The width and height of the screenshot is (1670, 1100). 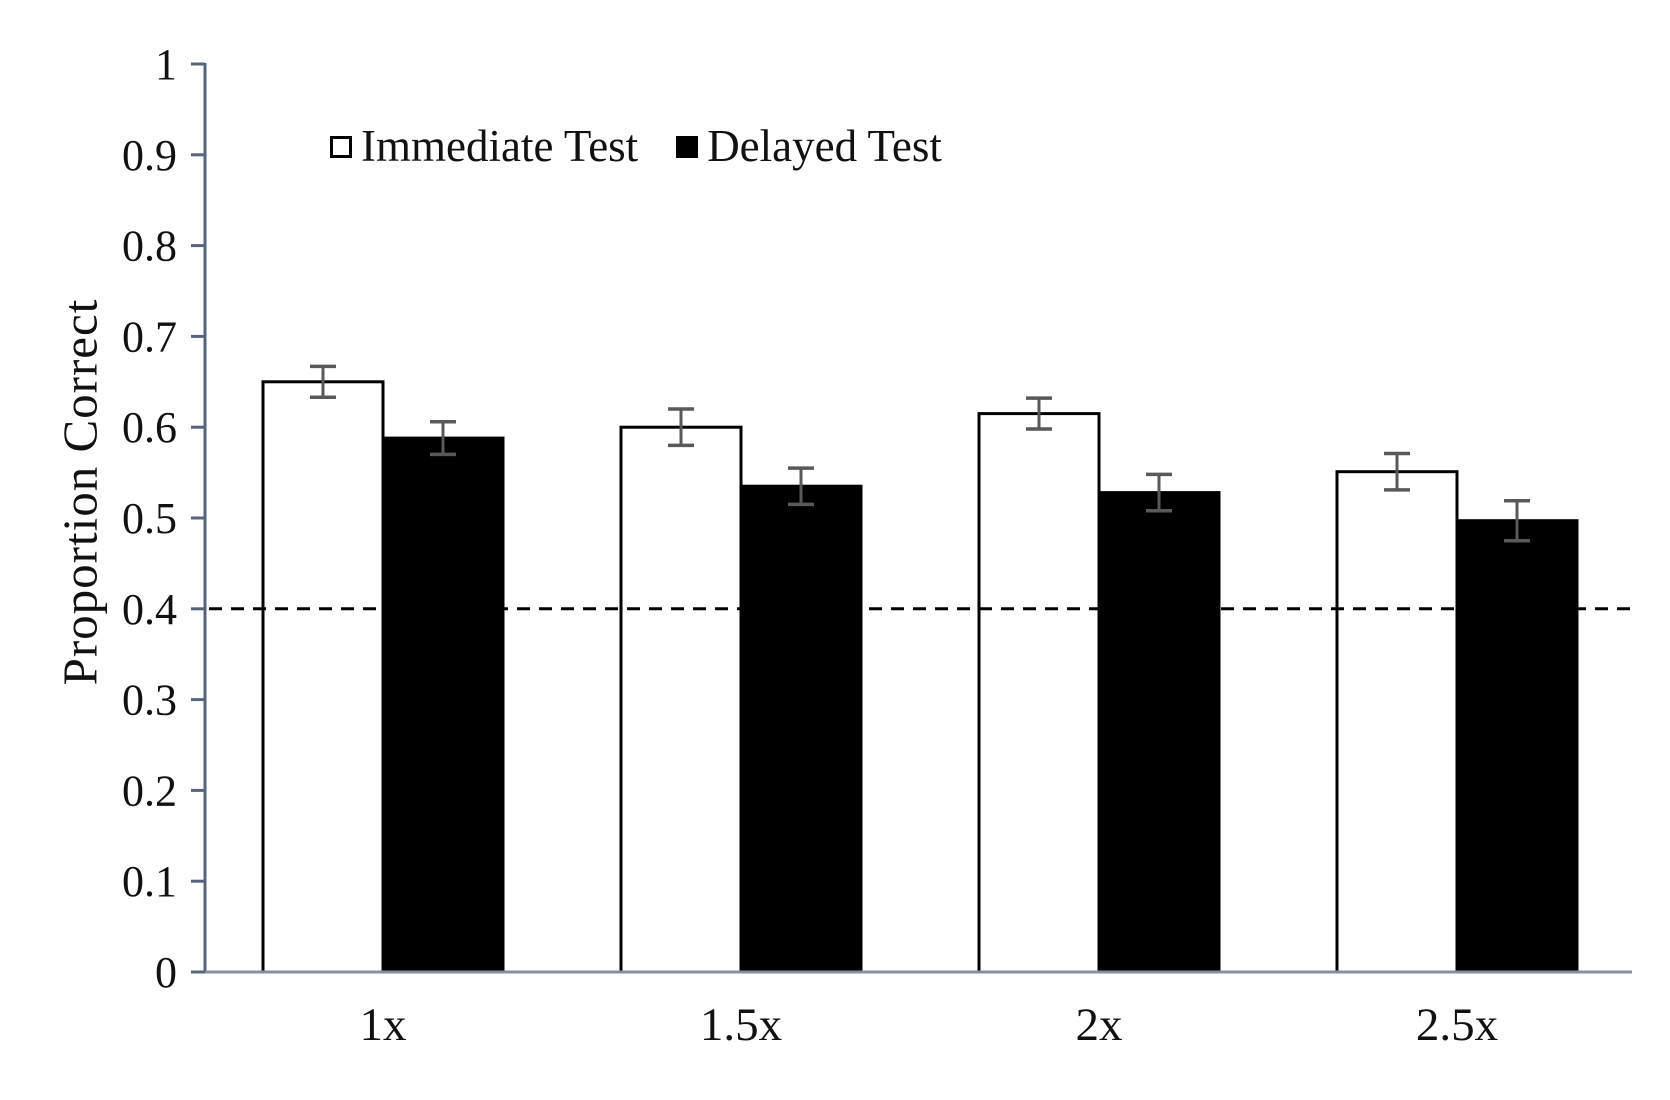 I want to click on legend-item-immediate: Immediate Test, so click(x=484, y=146).